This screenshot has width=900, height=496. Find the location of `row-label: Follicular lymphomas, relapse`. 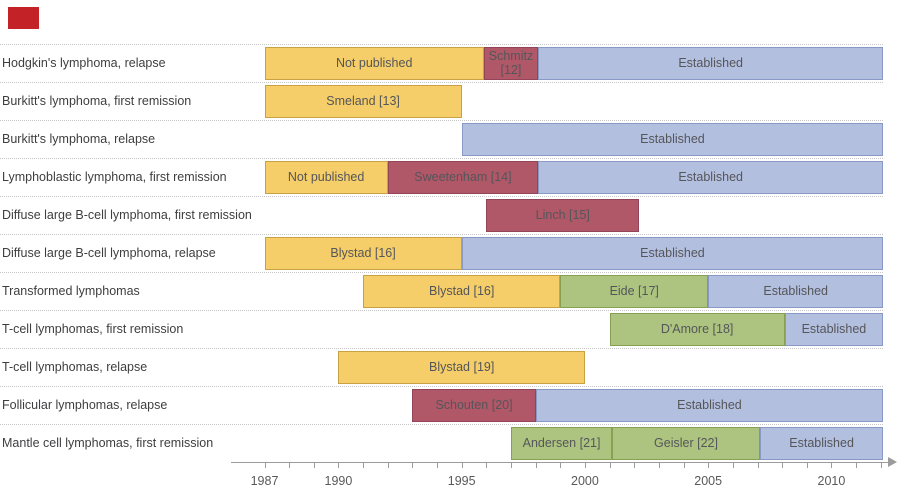

row-label: Follicular lymphomas, relapse is located at coordinates (85, 405).